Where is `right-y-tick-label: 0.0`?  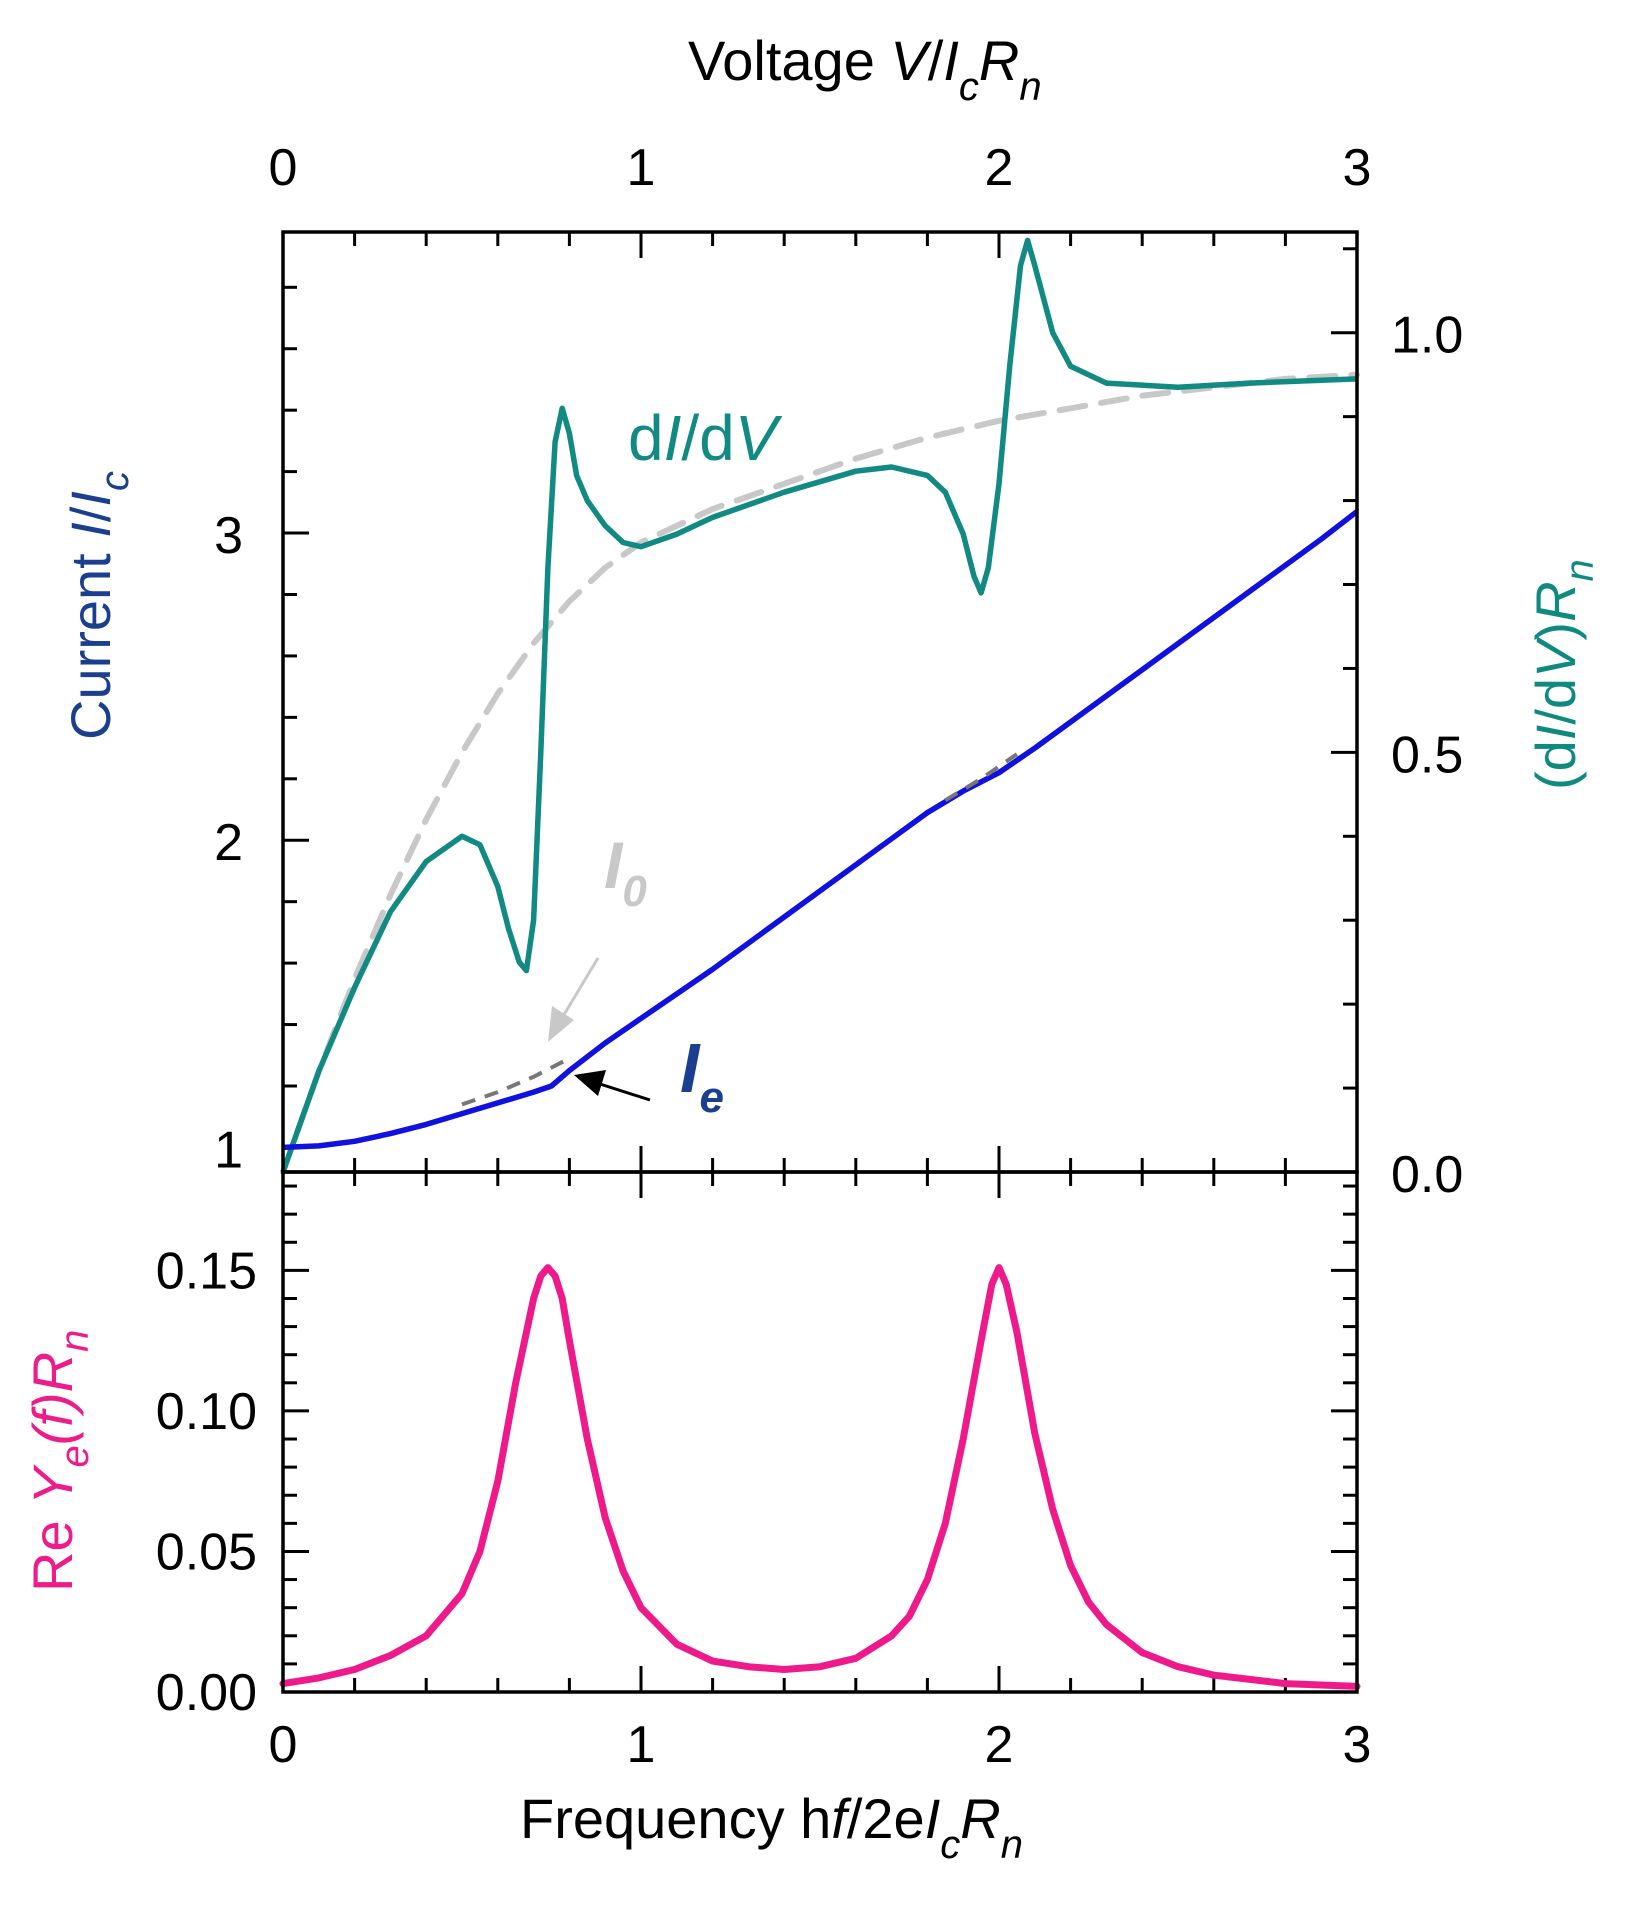 right-y-tick-label: 0.0 is located at coordinates (1427, 1175).